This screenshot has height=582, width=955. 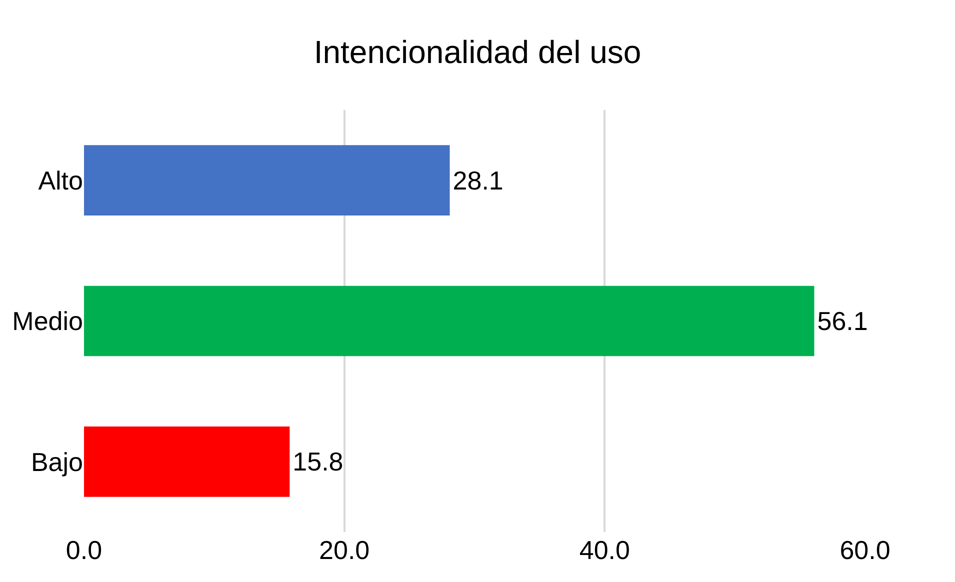 What do you see at coordinates (60, 180) in the screenshot?
I see `y-tick-label: Alto` at bounding box center [60, 180].